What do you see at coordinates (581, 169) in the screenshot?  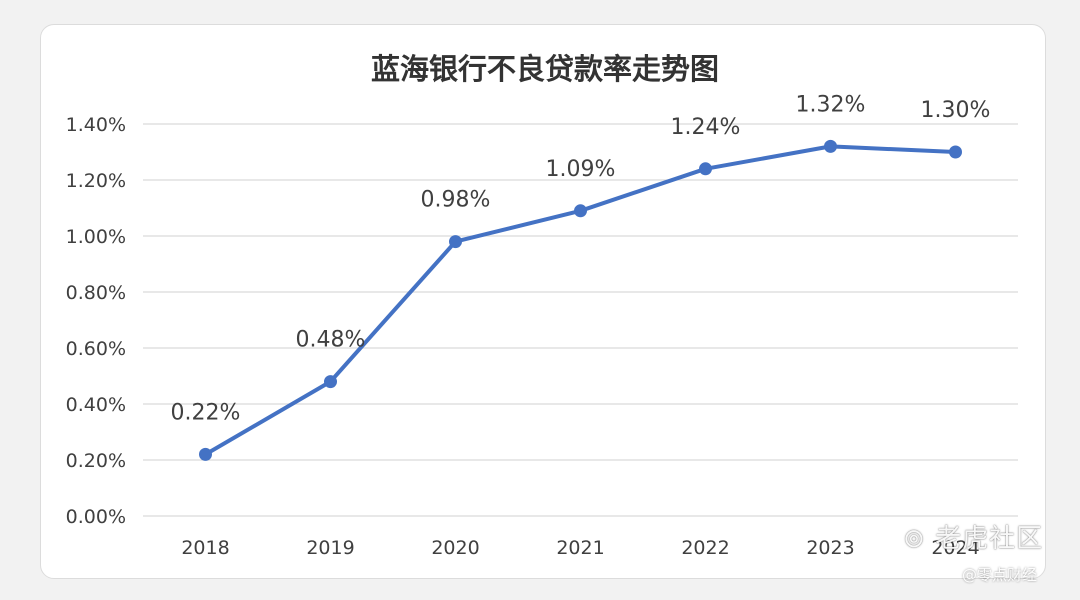 I see `data-label: 1.09%` at bounding box center [581, 169].